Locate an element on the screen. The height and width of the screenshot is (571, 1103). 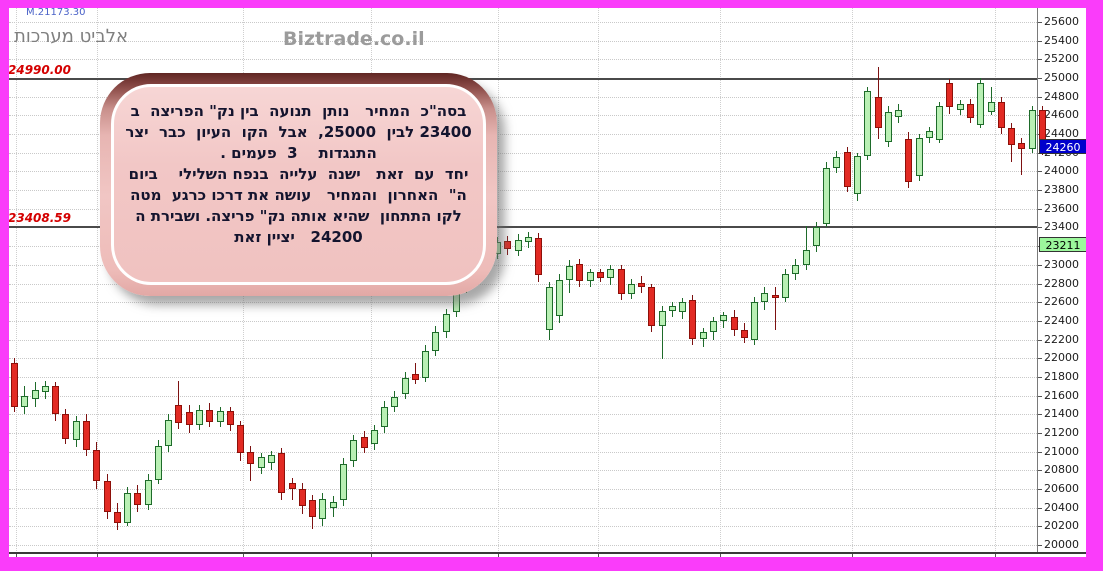
y-axis-label: 21600 is located at coordinates (1061, 395).